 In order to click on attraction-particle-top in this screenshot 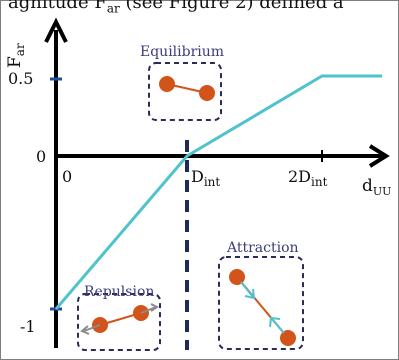, I will do `click(237, 277)`.